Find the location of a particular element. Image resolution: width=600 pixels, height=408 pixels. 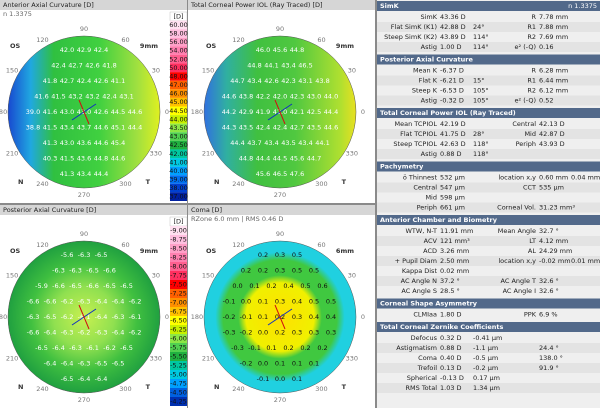

field-value: 118° is located at coordinates (481, 144).